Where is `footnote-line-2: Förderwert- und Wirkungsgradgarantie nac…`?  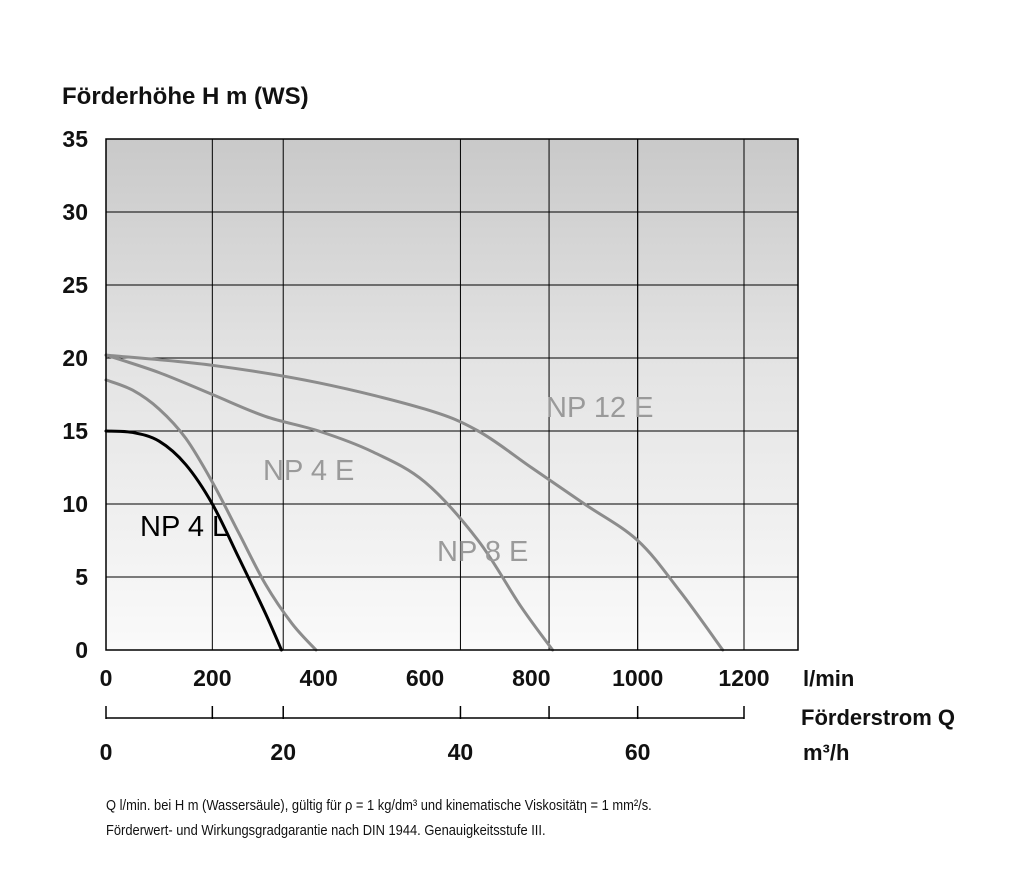 footnote-line-2: Förderwert- und Wirkungsgradgarantie nac… is located at coordinates (326, 830).